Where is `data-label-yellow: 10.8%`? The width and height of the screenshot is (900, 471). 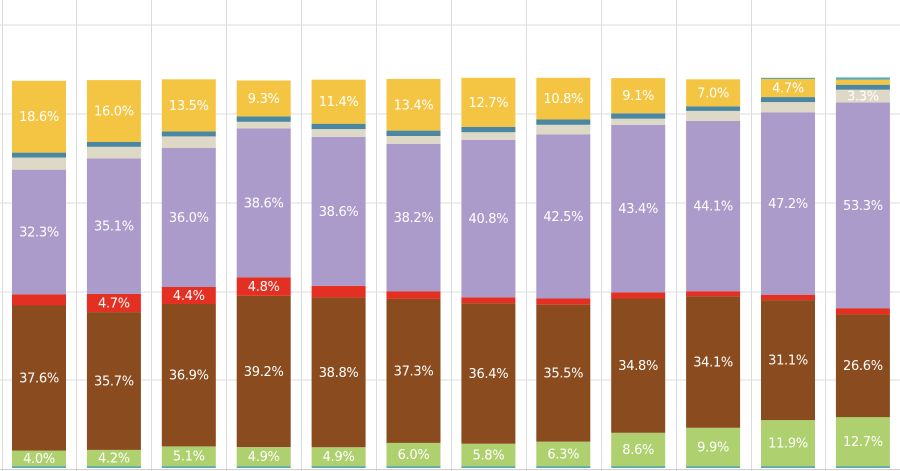
data-label-yellow: 10.8% is located at coordinates (563, 99).